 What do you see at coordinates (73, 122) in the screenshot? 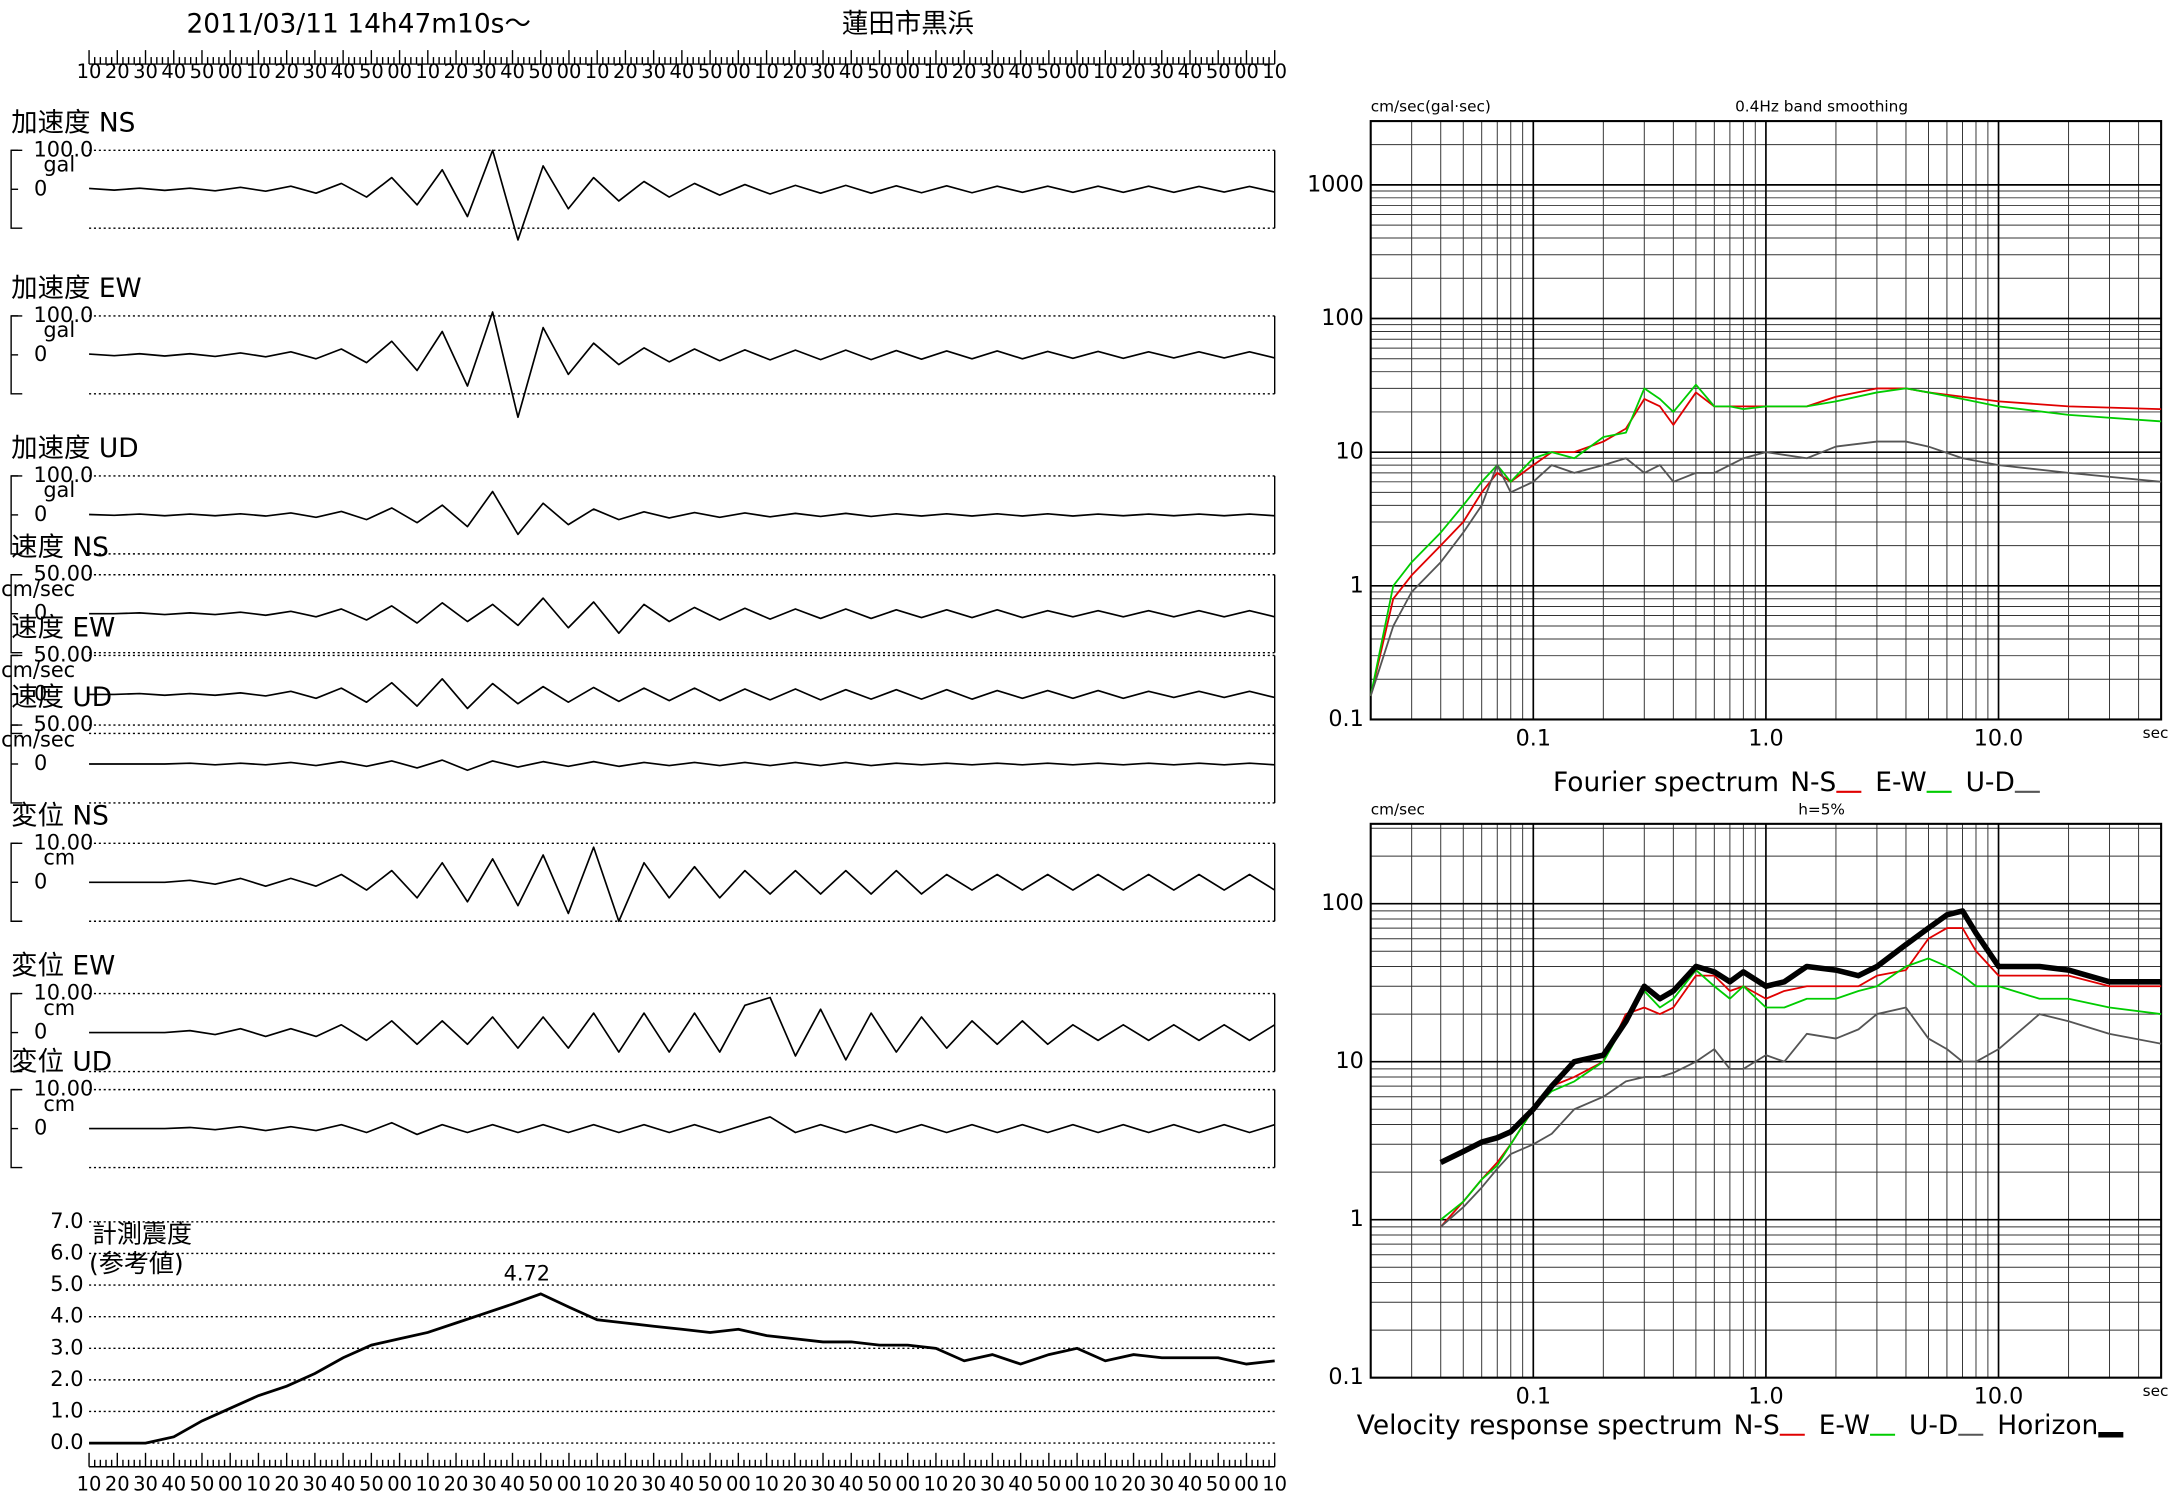
I see `panel-title: 加速度 NS` at bounding box center [73, 122].